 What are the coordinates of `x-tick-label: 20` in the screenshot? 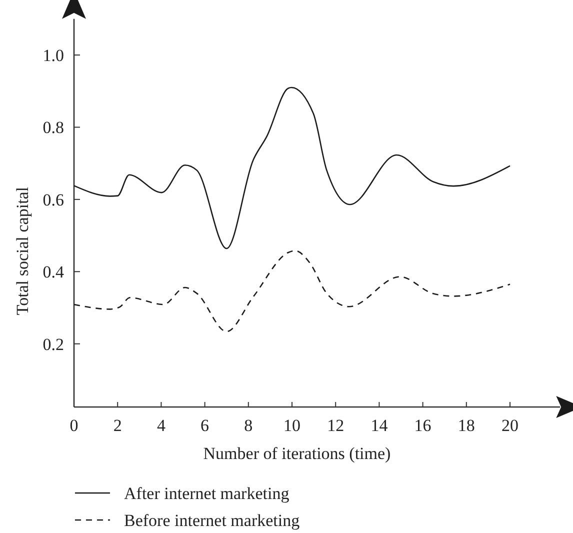 It's located at (510, 425).